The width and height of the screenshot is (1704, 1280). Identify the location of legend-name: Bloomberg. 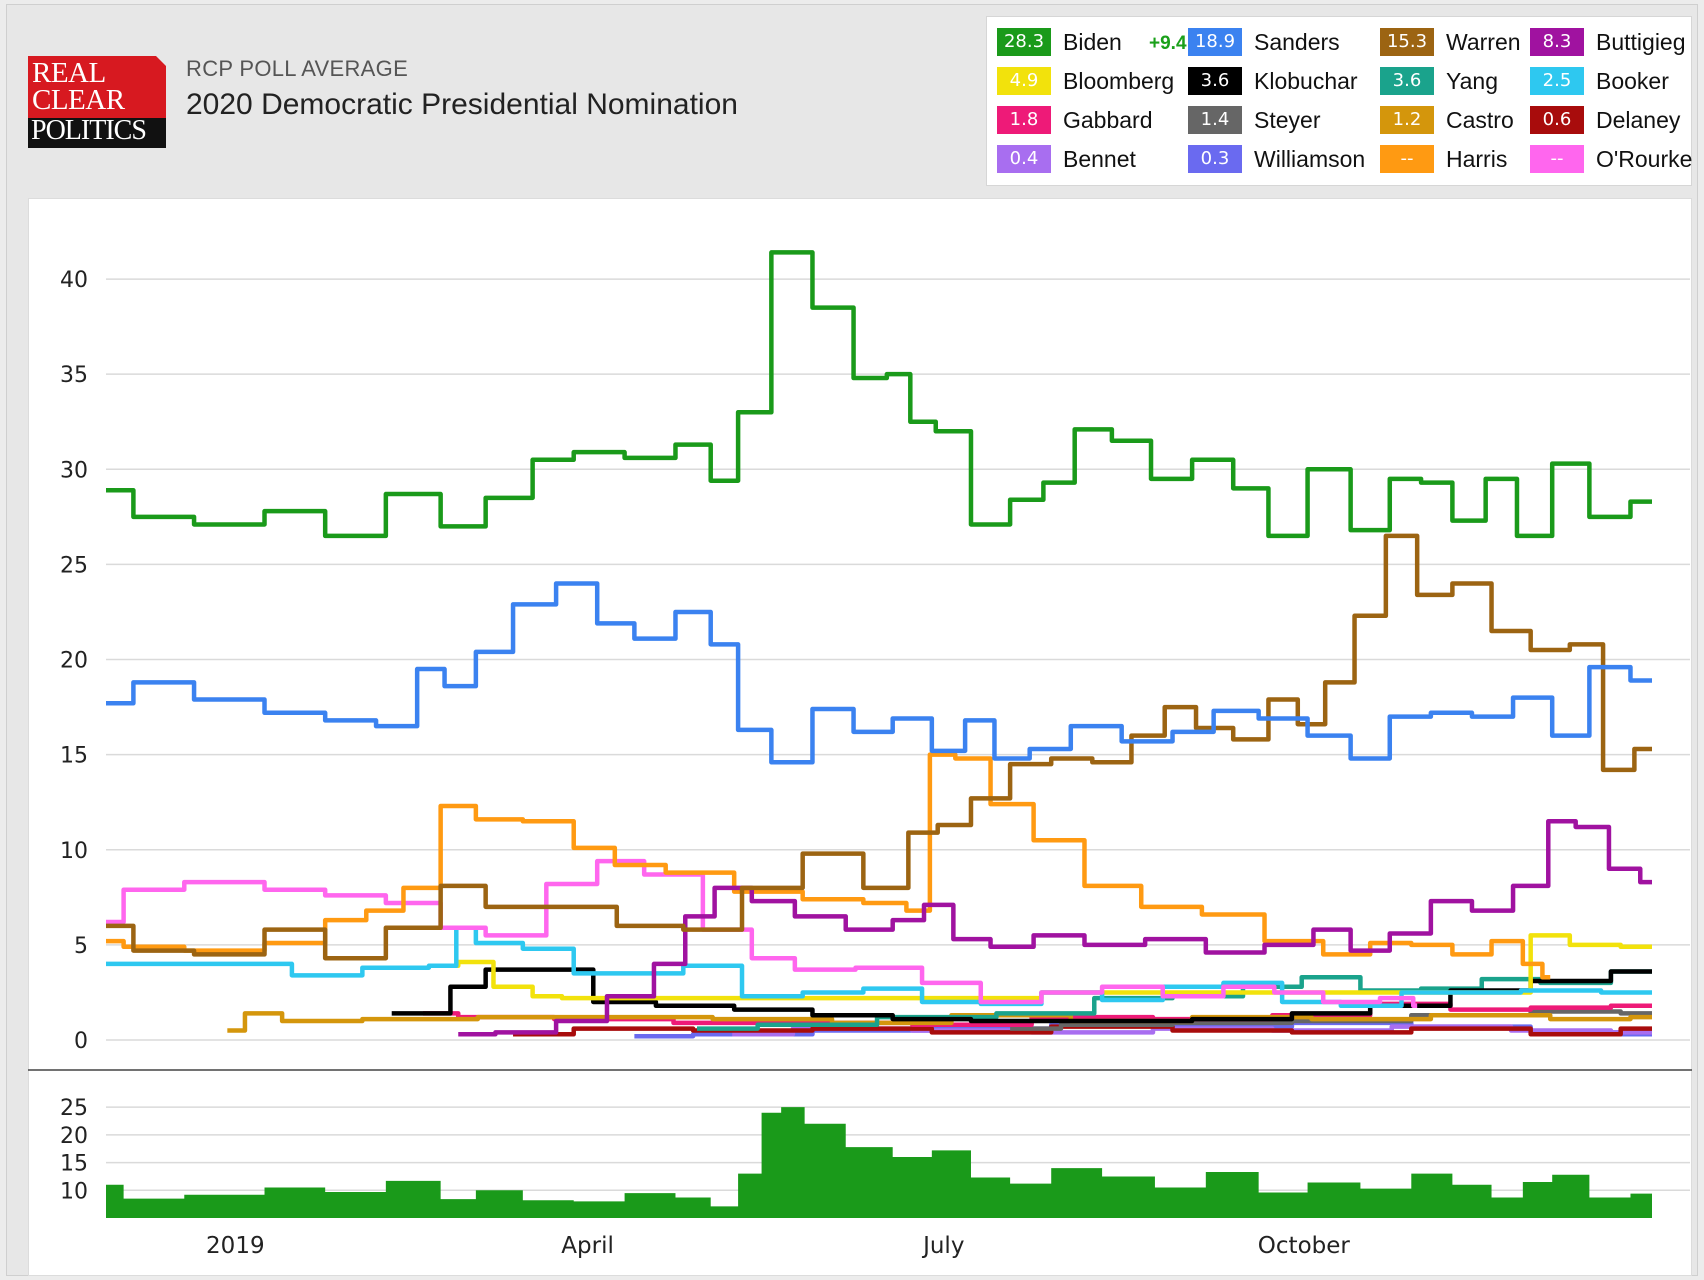
(1119, 81).